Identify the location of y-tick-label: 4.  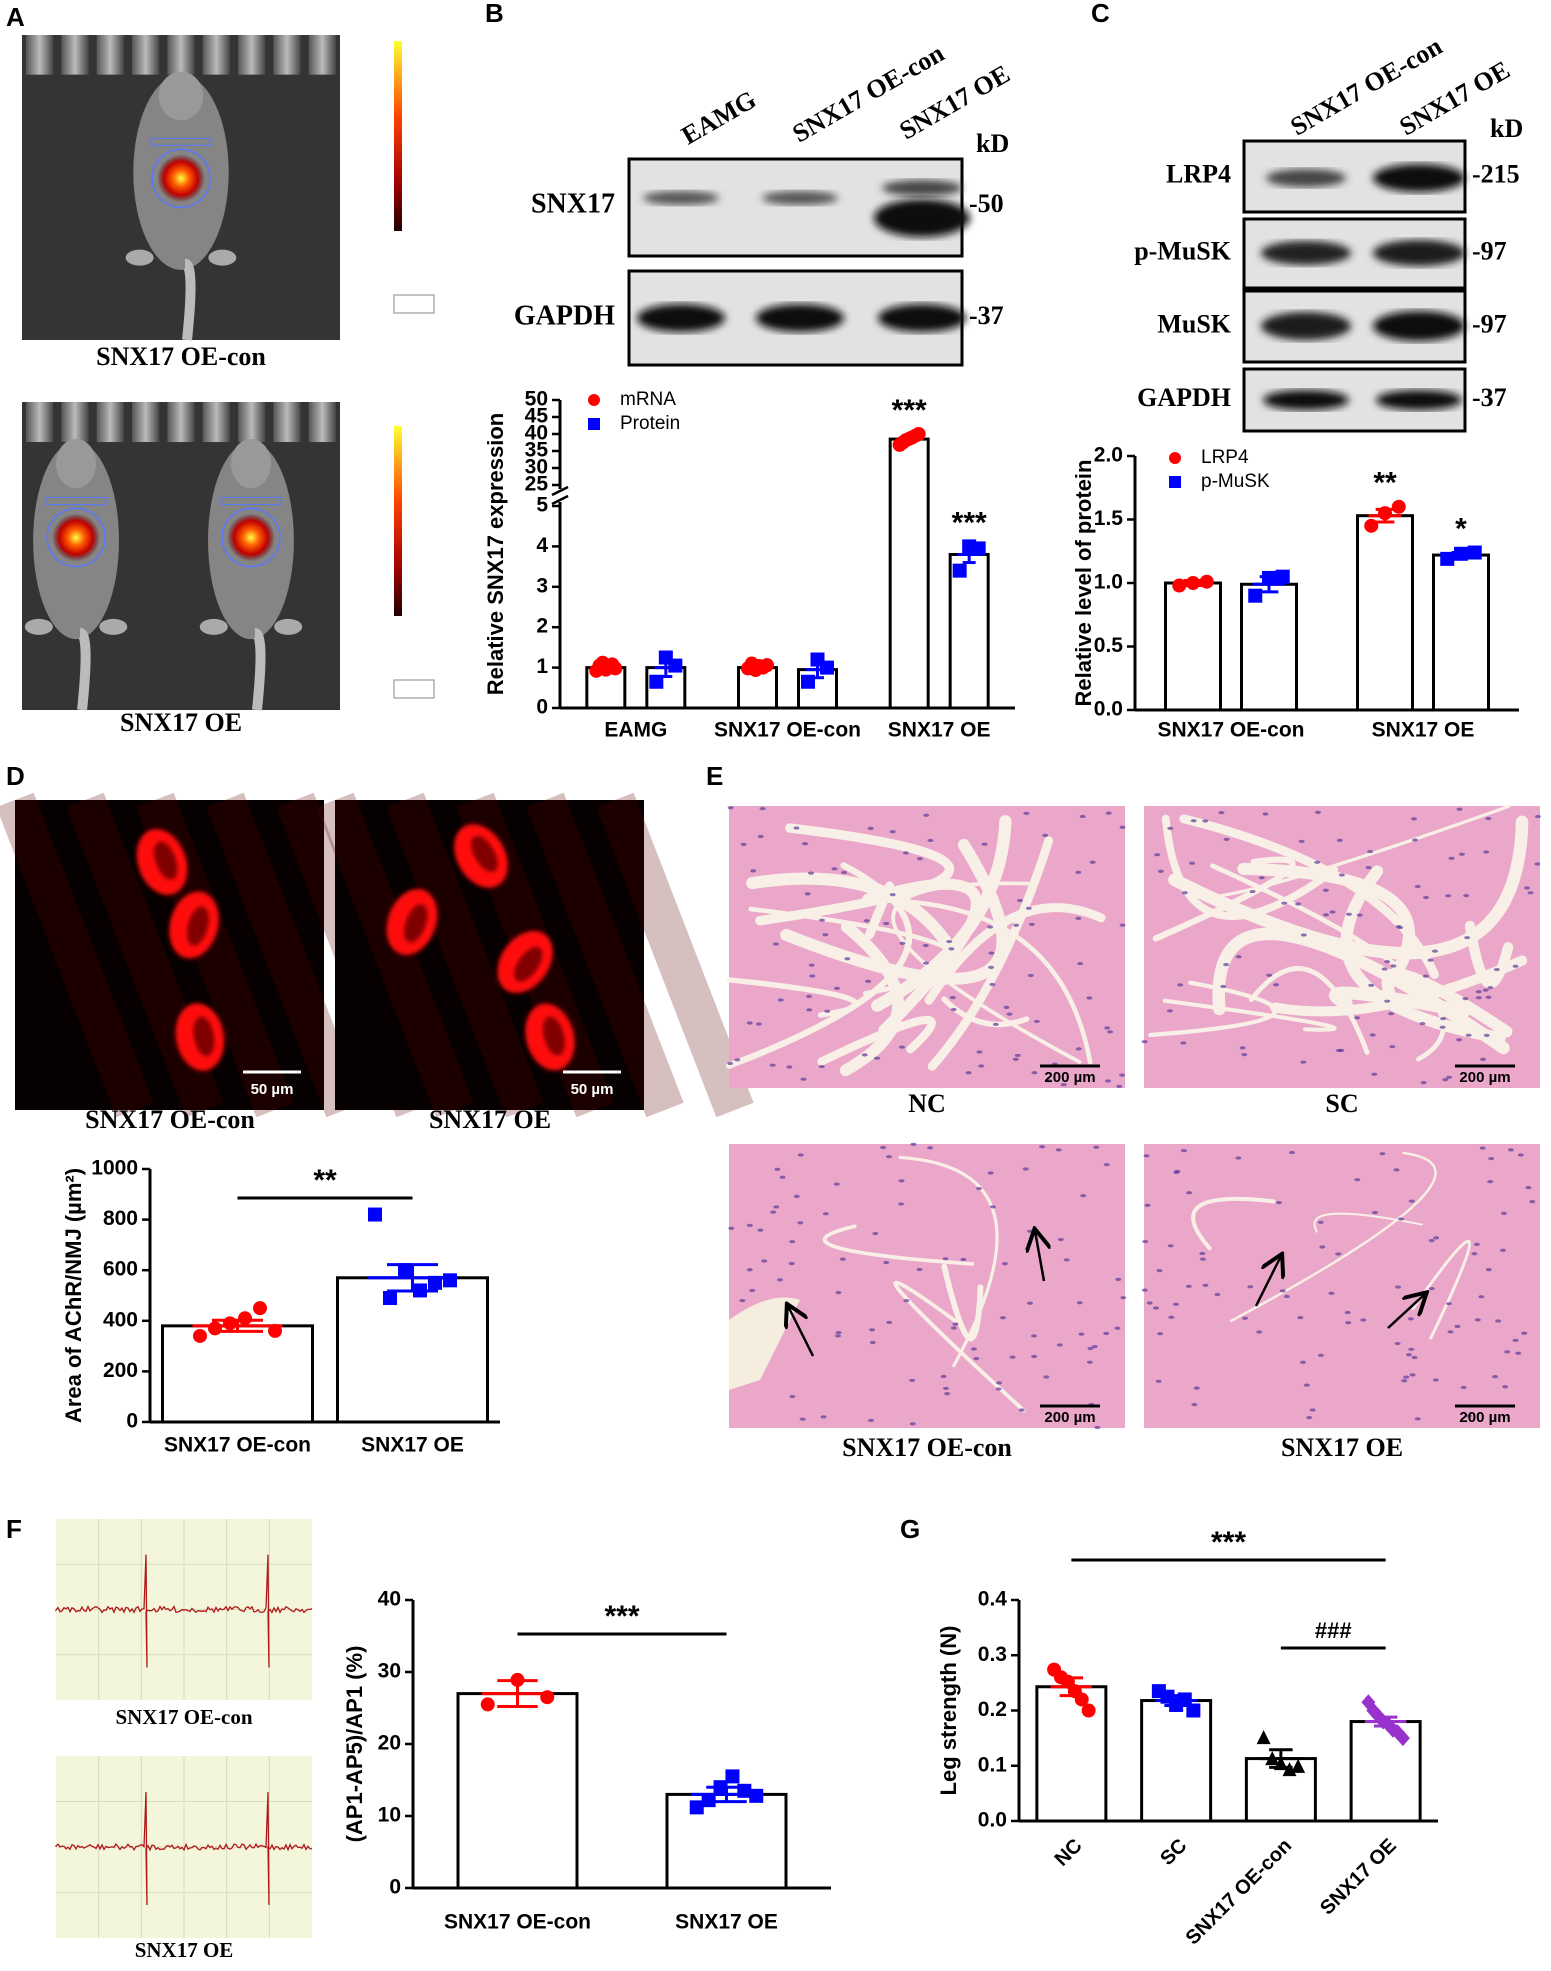
(542, 545).